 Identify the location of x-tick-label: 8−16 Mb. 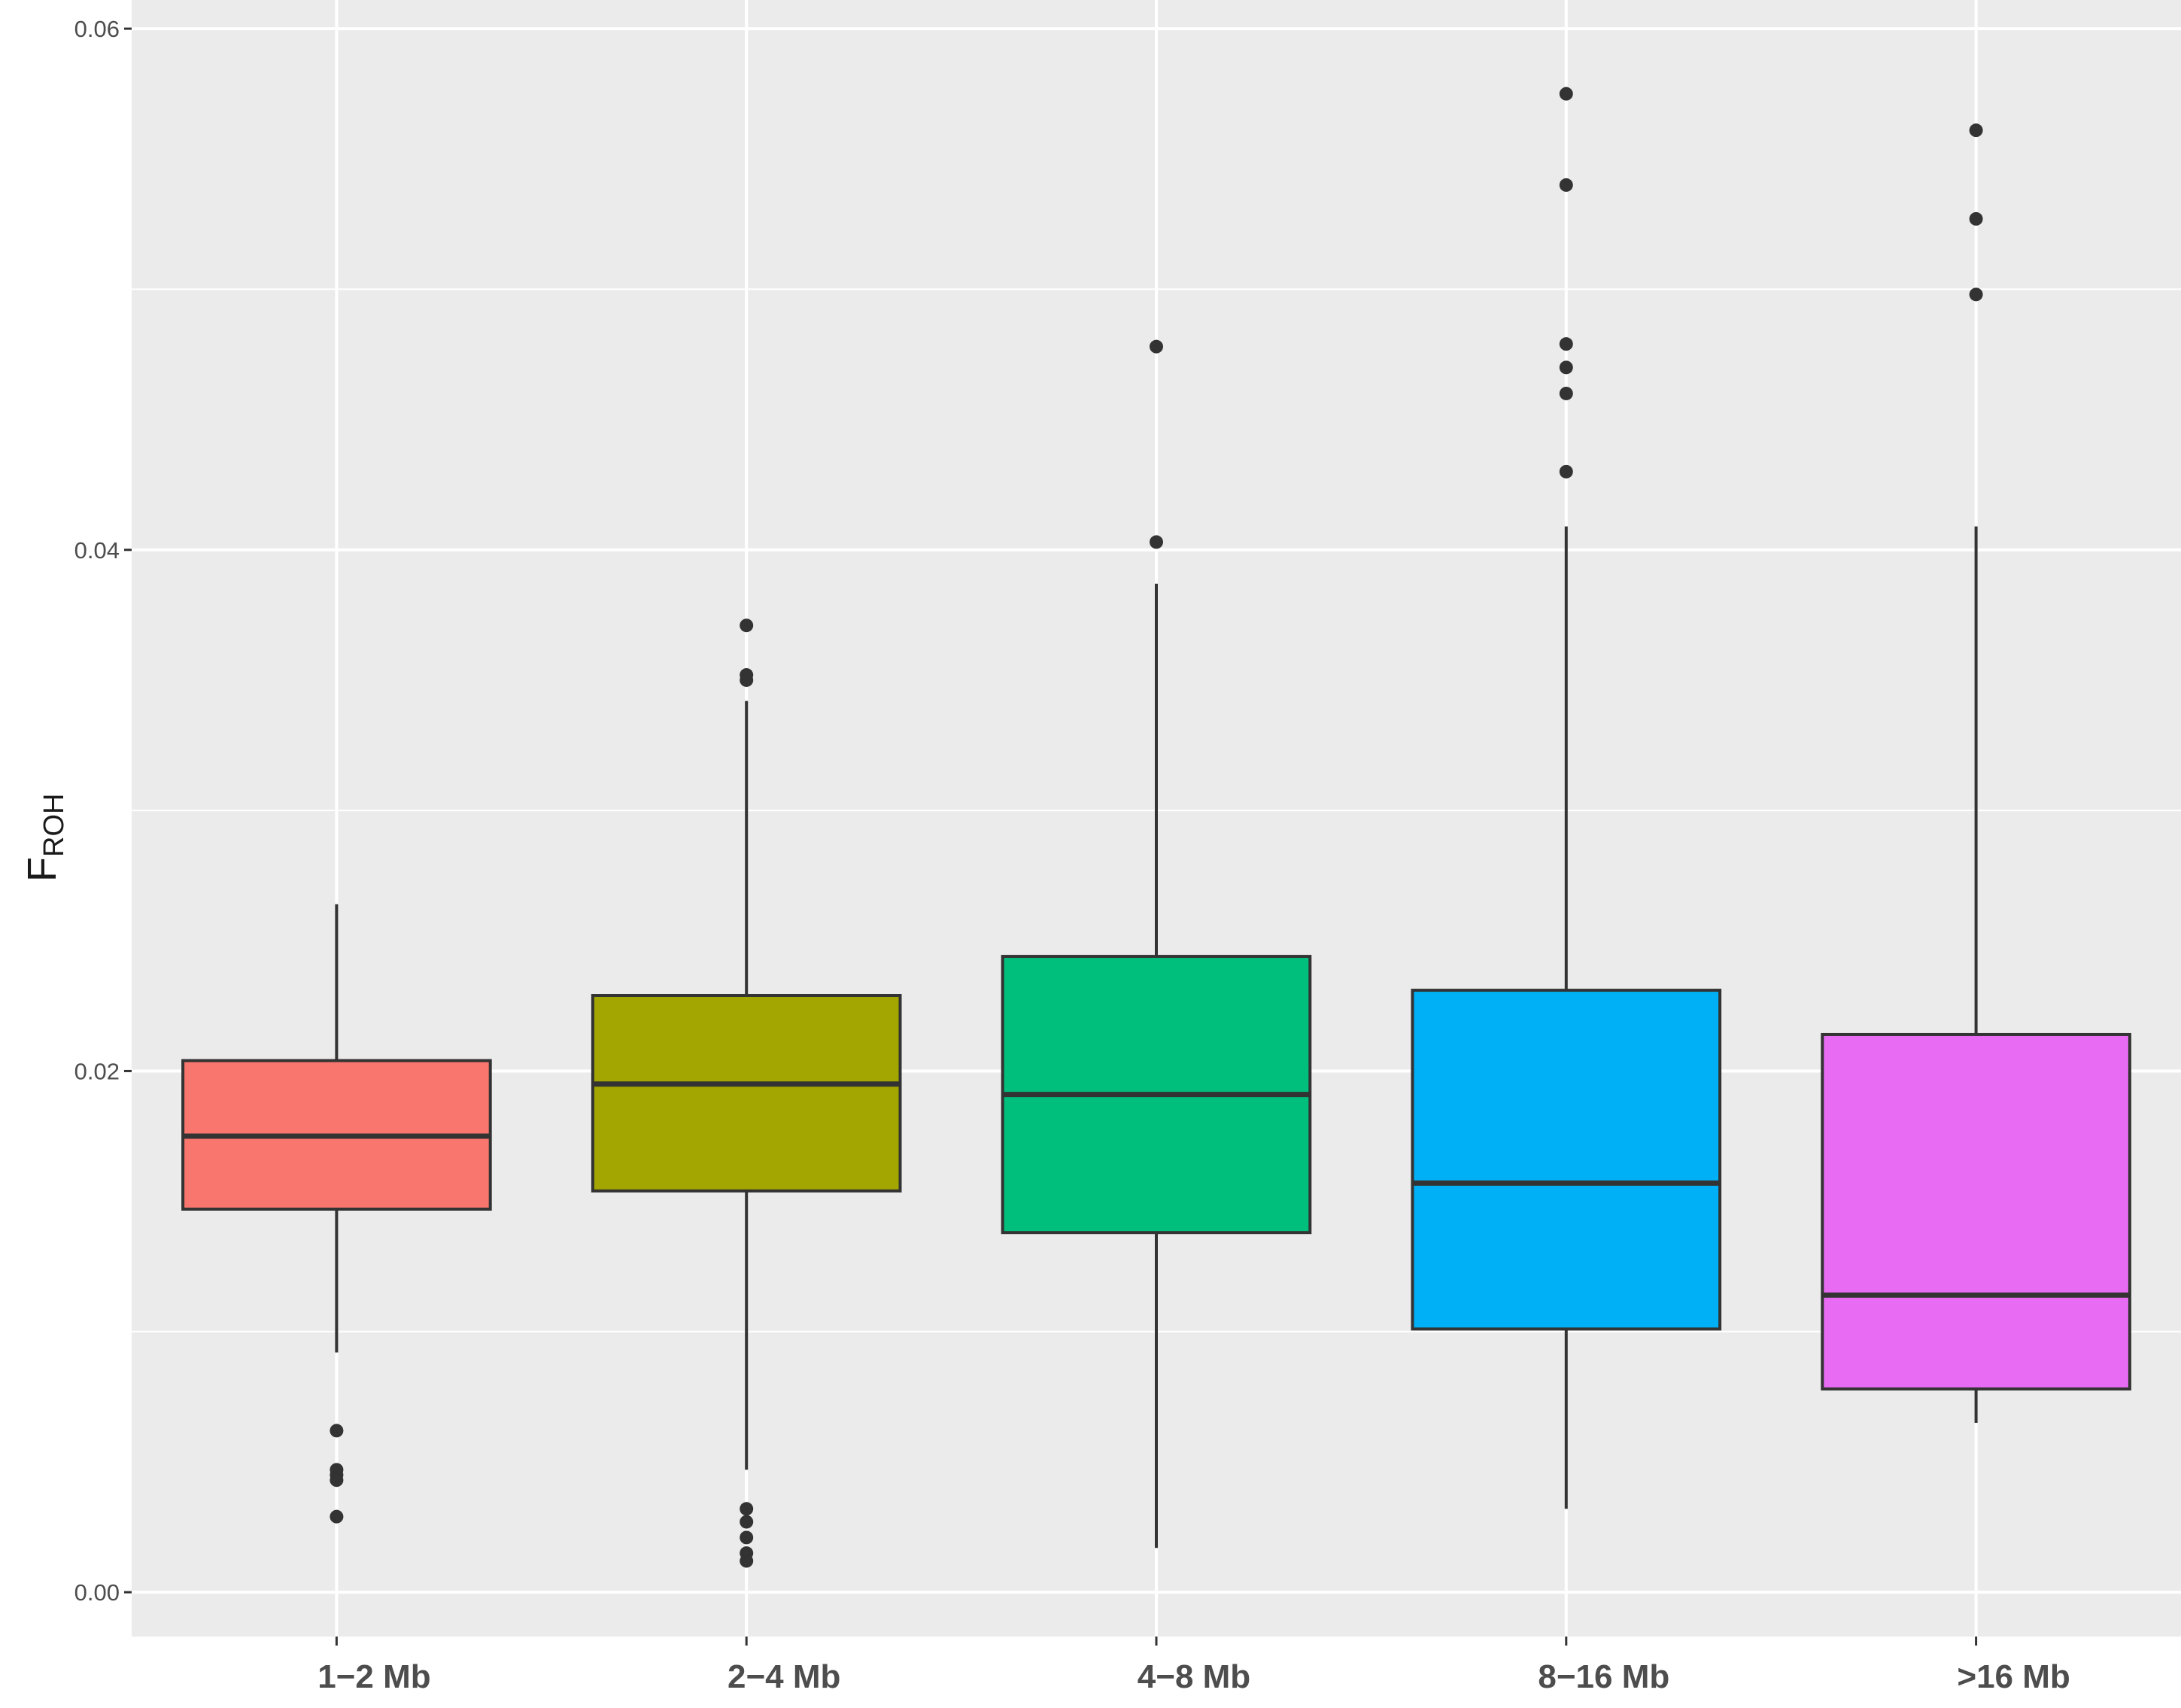
(1604, 1676).